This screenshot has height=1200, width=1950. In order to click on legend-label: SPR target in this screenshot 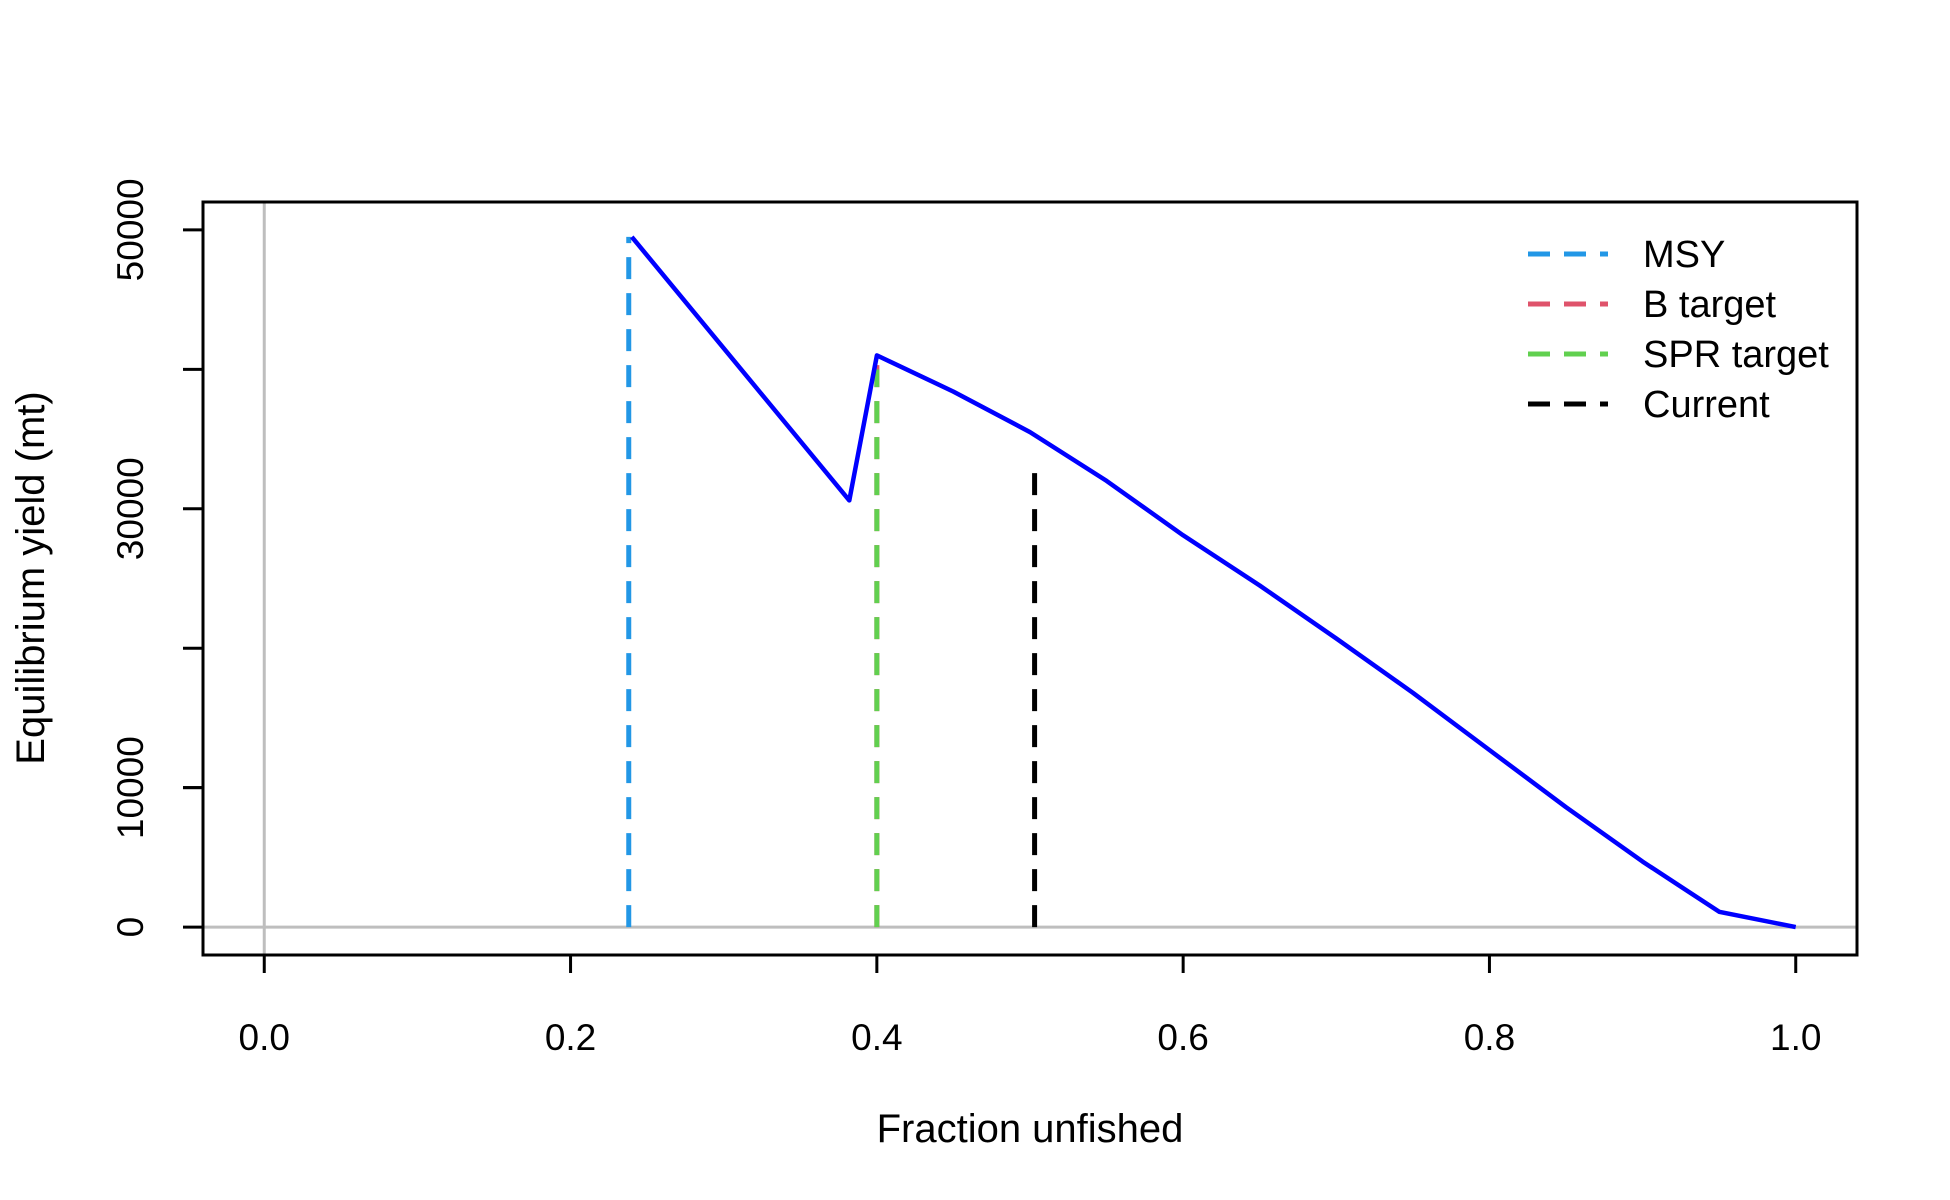, I will do `click(1736, 355)`.